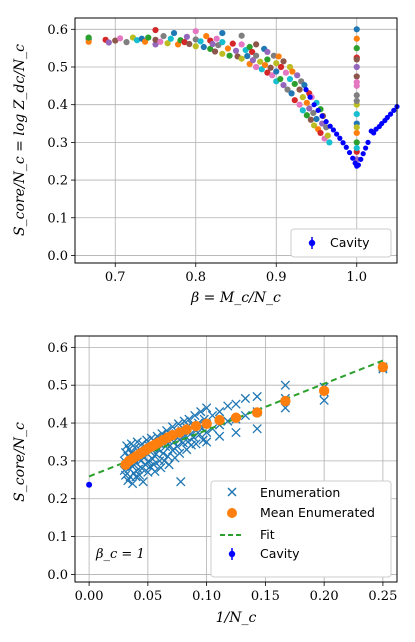 The image size is (415, 642). Describe the element at coordinates (147, 596) in the screenshot. I see `bot-x-tick-label: 0.05` at that location.